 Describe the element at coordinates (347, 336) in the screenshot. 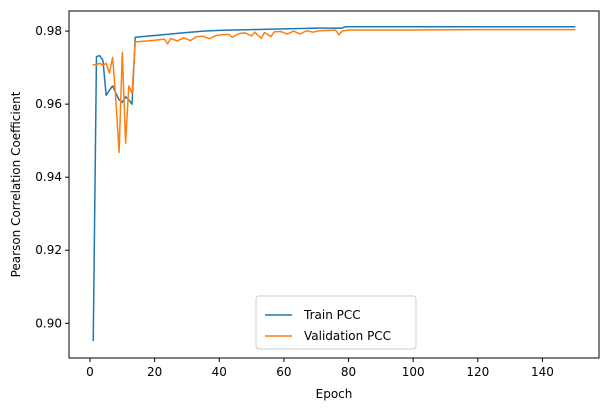

I see `legend-label-validation: Validation PCC` at that location.